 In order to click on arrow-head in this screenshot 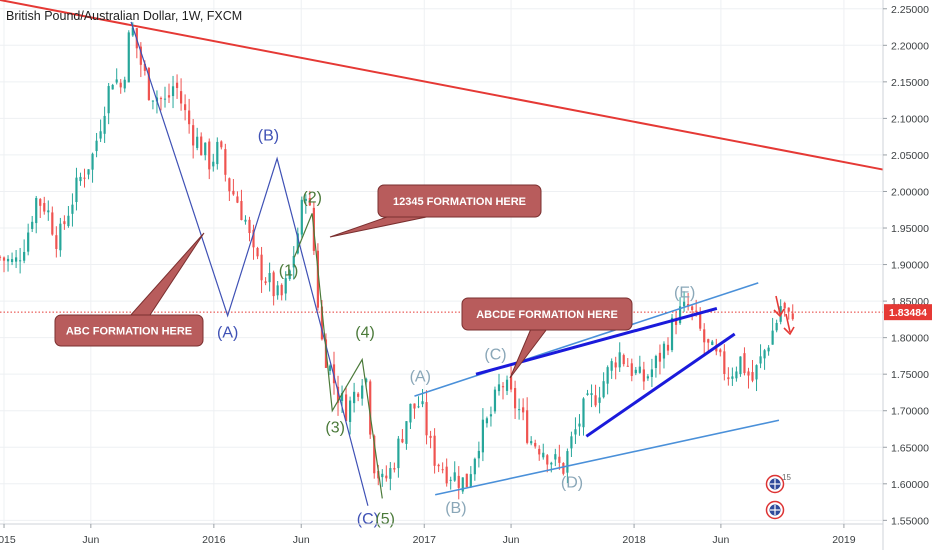, I will do `click(779, 313)`.